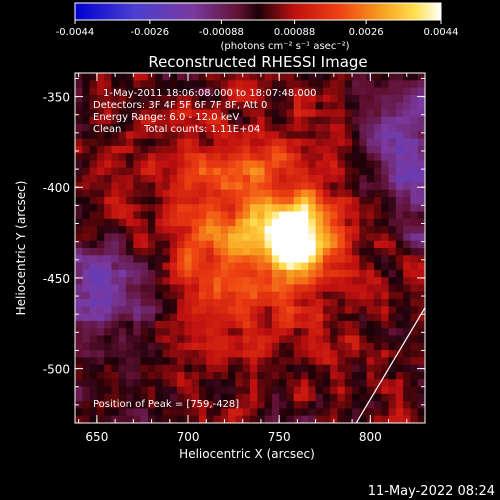 This screenshot has height=500, width=500. Describe the element at coordinates (96, 437) in the screenshot. I see `x-tick-label: 650` at that location.